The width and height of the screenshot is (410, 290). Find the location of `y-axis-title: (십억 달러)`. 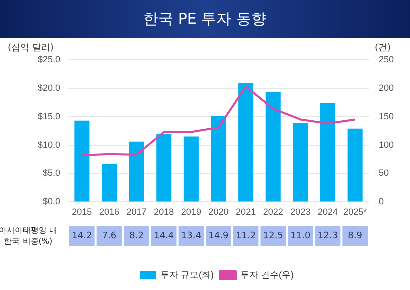

y-axis-title: (십억 달러) is located at coordinates (31, 48).